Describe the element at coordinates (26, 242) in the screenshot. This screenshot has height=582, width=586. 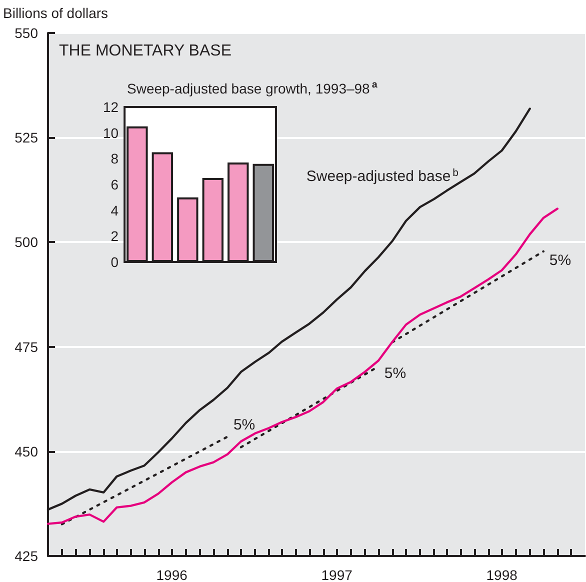
I see `y-tick-label: 500` at that location.